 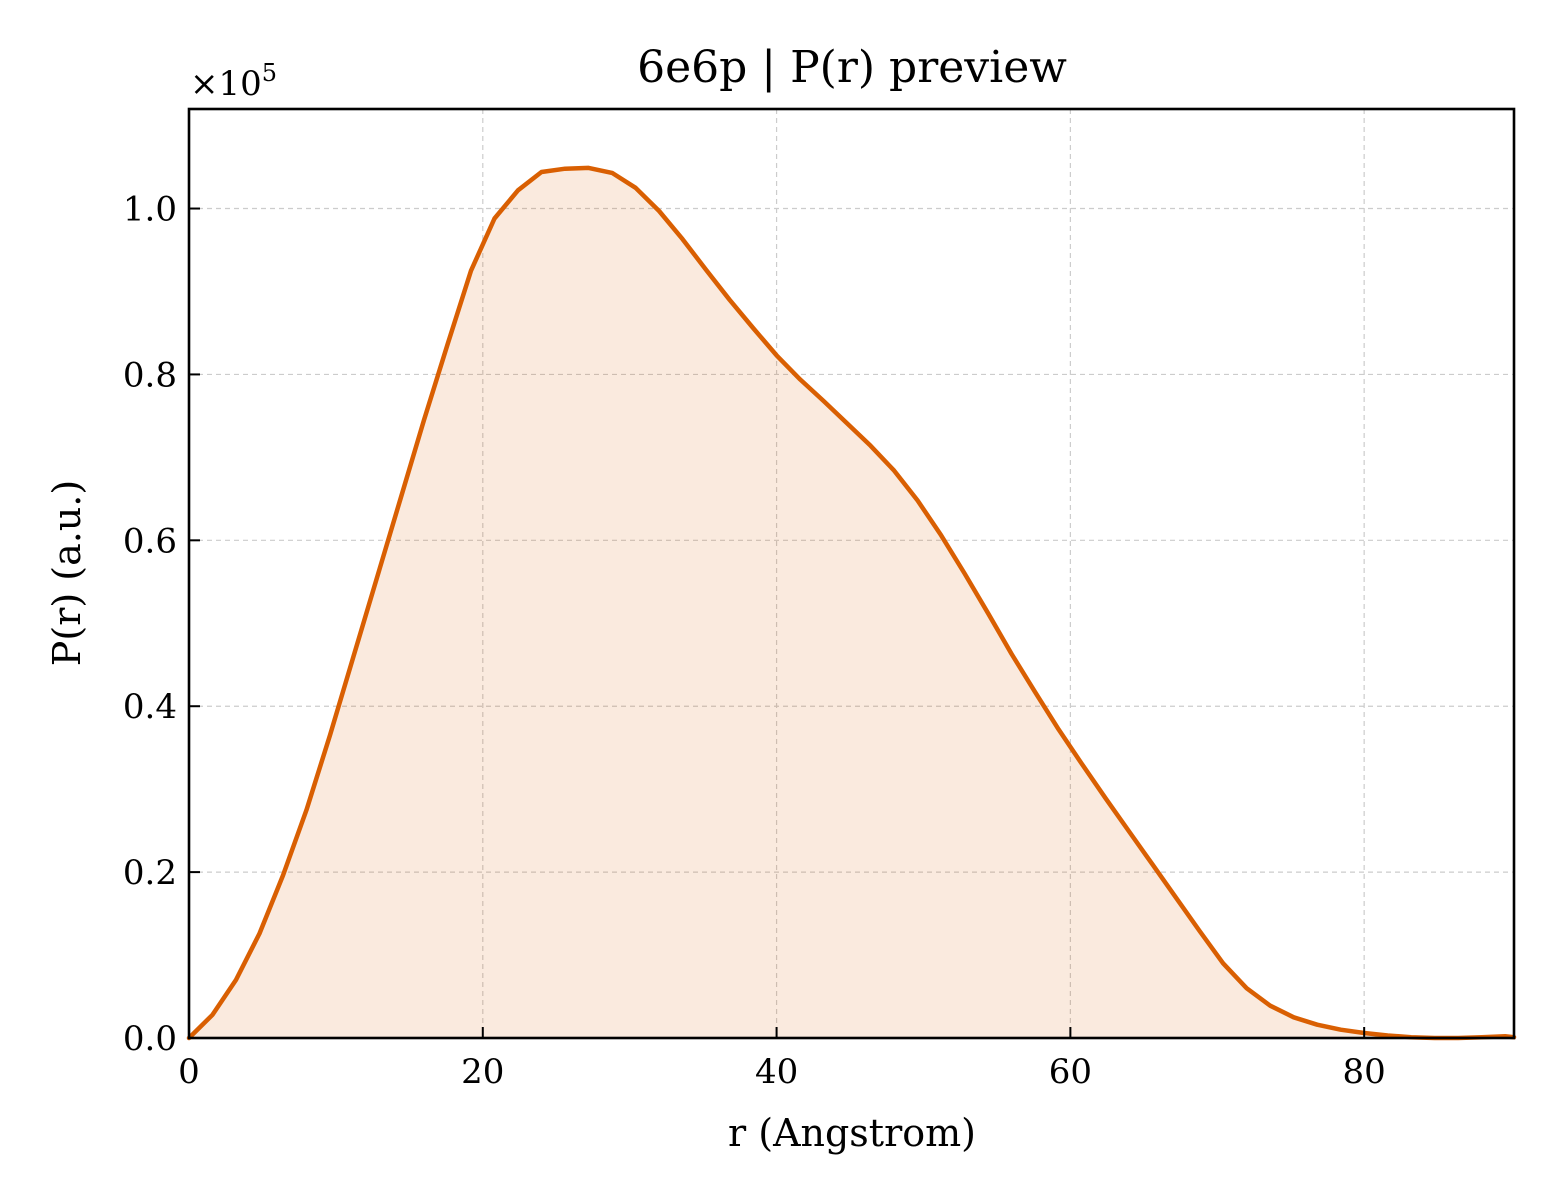 I want to click on y-tick-label: 0.4, so click(x=150, y=707).